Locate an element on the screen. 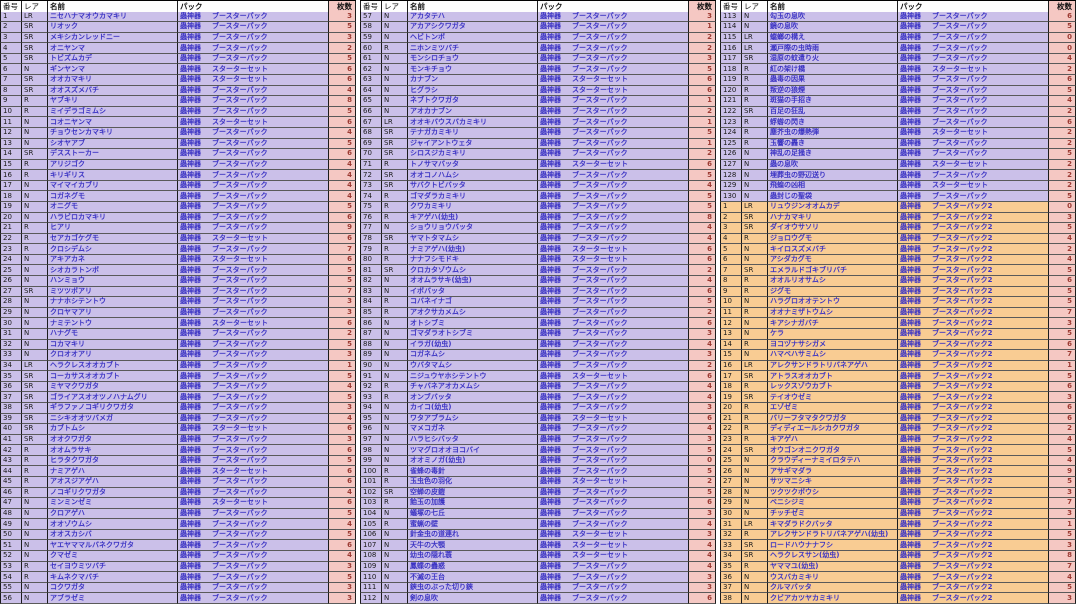 The image size is (1080, 606). cell-count: 8 is located at coordinates (342, 101).